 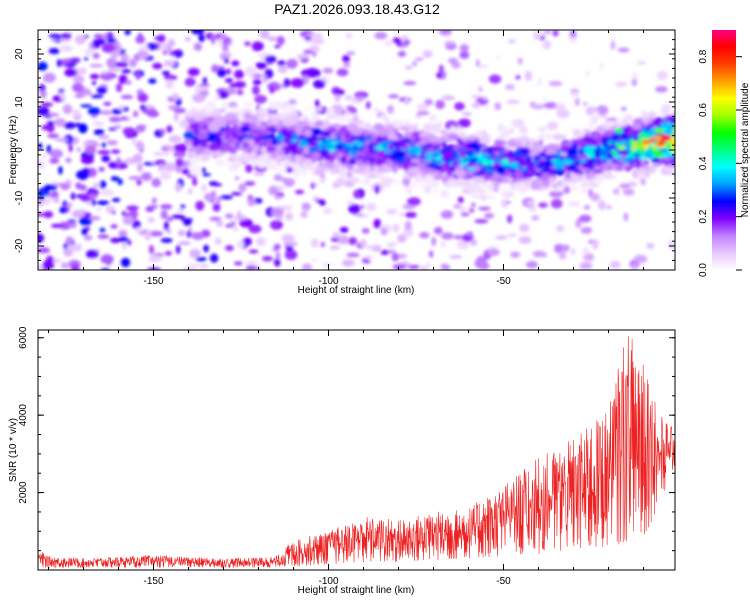 What do you see at coordinates (703, 110) in the screenshot?
I see `colorbar-tick-label: 0.6` at bounding box center [703, 110].